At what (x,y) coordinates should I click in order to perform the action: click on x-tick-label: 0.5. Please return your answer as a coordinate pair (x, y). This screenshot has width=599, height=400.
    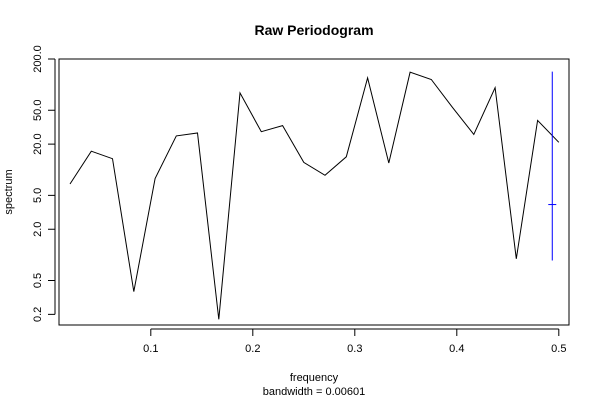
    Looking at the image, I should click on (558, 349).